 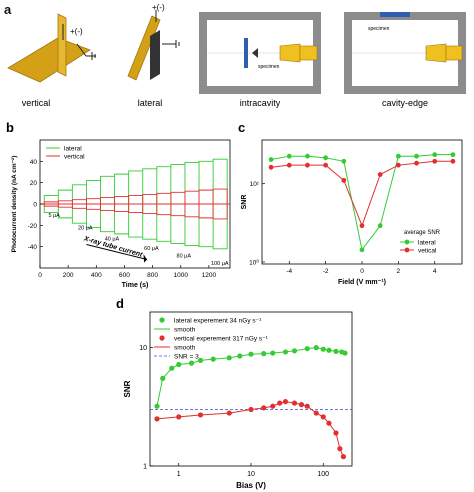 What do you see at coordinates (255, 184) in the screenshot?
I see `y-tick-label-c: 10¹` at bounding box center [255, 184].